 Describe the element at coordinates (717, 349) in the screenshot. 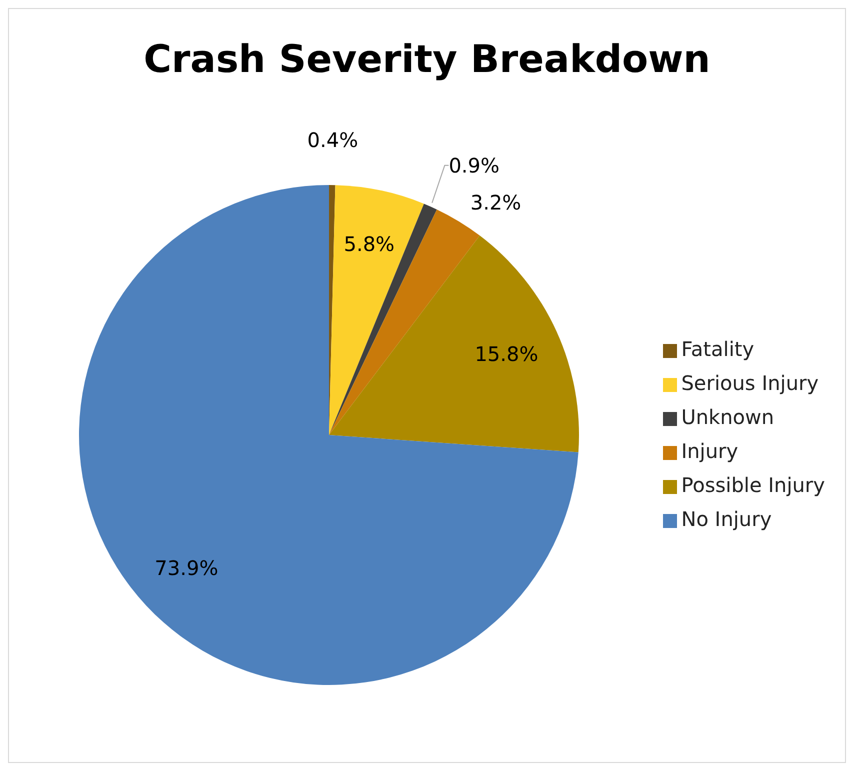

I see `legend-label: Fatality` at that location.